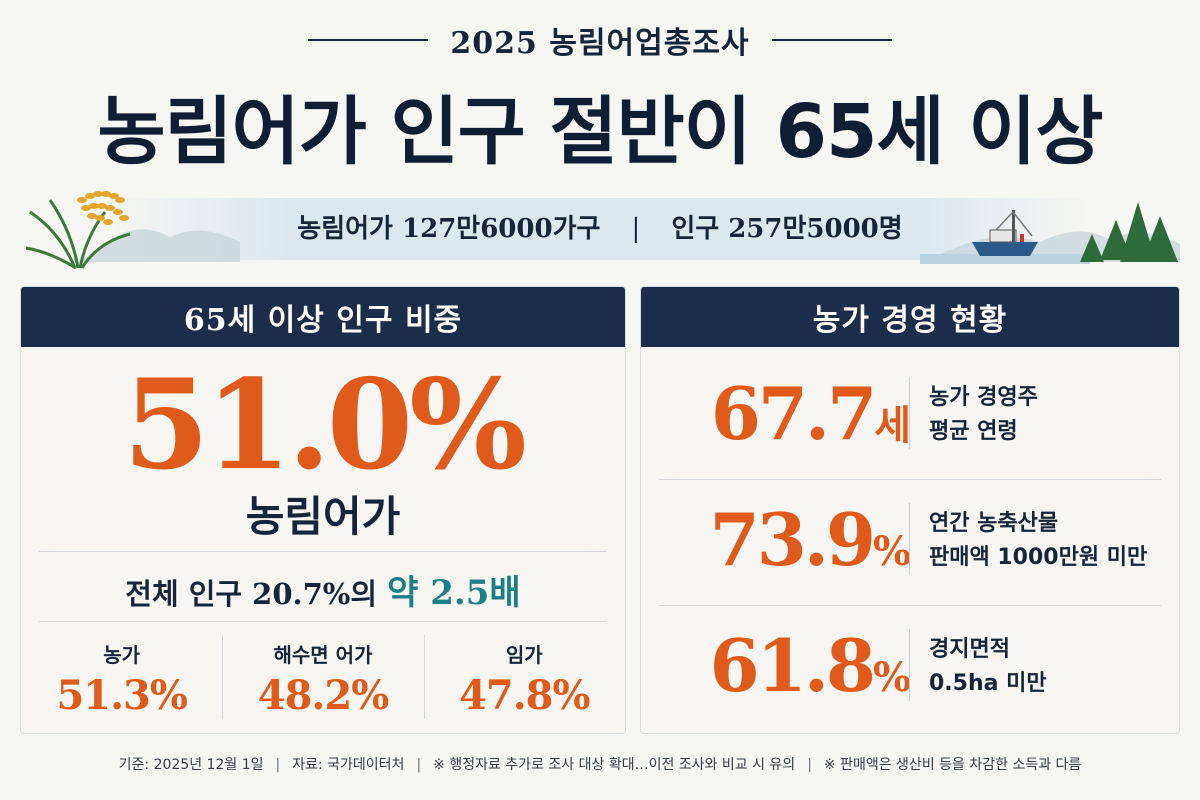 This screenshot has width=1200, height=800. I want to click on breakdown-item: 해수면 어가 48.2%, so click(322, 679).